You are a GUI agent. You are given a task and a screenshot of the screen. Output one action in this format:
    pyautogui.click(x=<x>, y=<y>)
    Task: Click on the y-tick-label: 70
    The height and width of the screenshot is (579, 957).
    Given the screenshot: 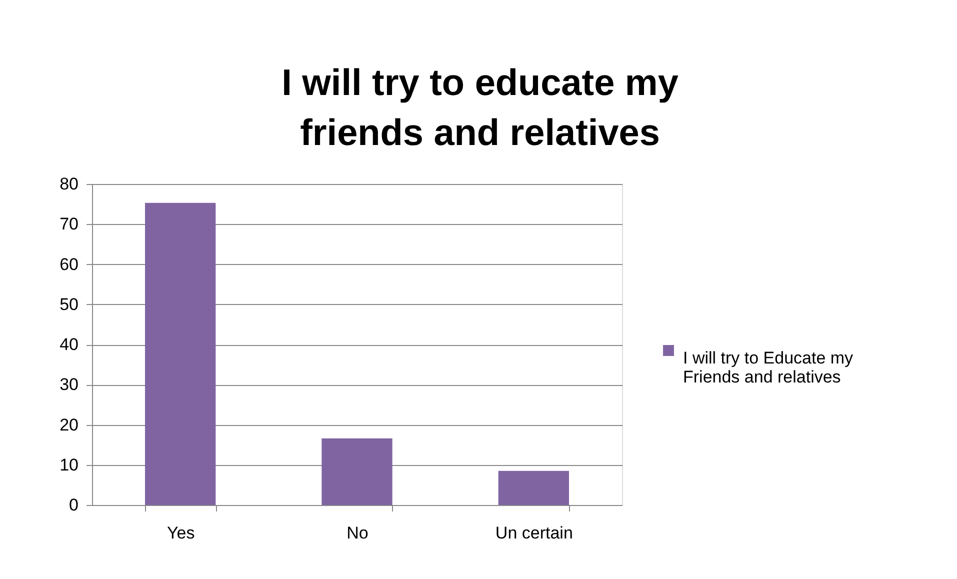 What is the action you would take?
    pyautogui.click(x=69, y=224)
    